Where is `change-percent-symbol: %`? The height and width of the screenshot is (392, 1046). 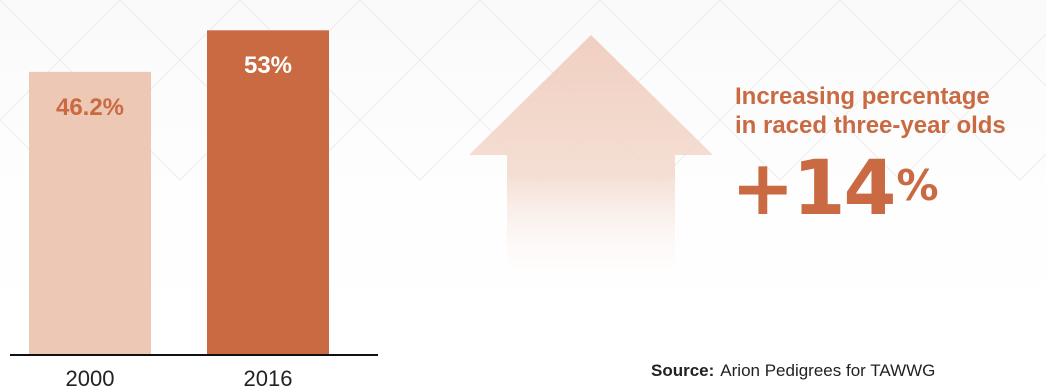 change-percent-symbol: % is located at coordinates (917, 185).